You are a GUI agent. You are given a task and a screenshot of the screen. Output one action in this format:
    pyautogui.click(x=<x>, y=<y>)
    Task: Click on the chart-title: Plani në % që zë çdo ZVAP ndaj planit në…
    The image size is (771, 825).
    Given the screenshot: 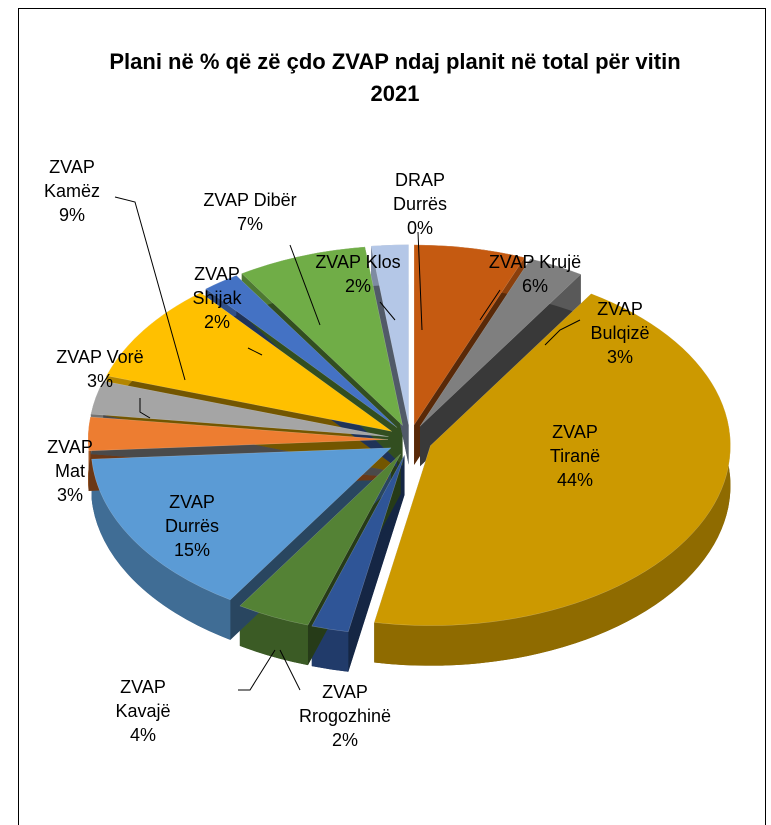 What is the action you would take?
    pyautogui.click(x=395, y=77)
    